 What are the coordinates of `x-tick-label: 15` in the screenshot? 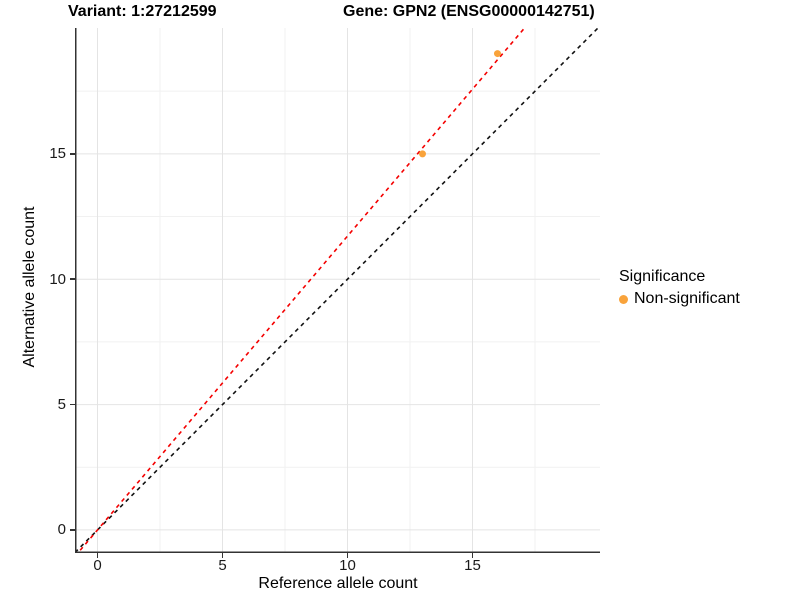 It's located at (472, 565).